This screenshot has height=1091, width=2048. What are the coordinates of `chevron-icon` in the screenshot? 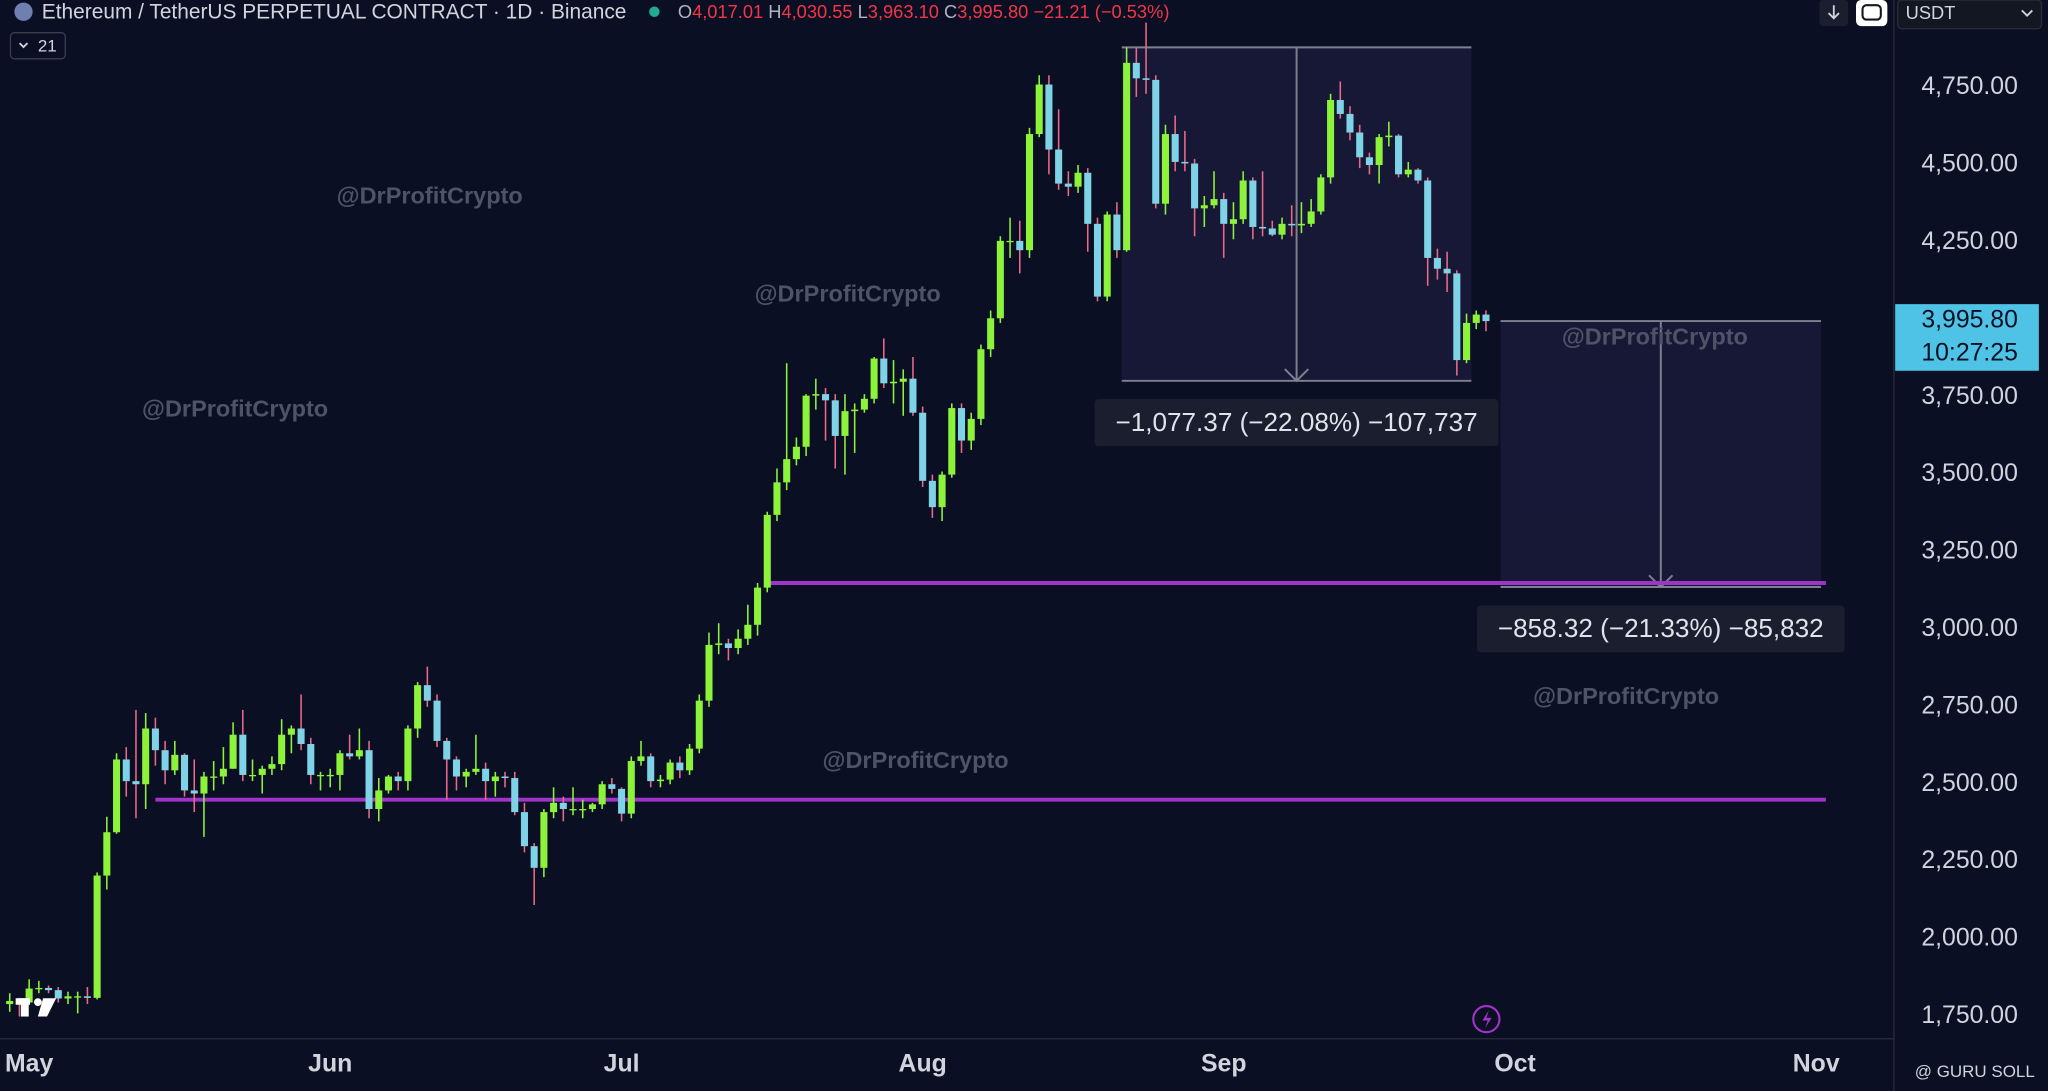 It's located at (23, 45).